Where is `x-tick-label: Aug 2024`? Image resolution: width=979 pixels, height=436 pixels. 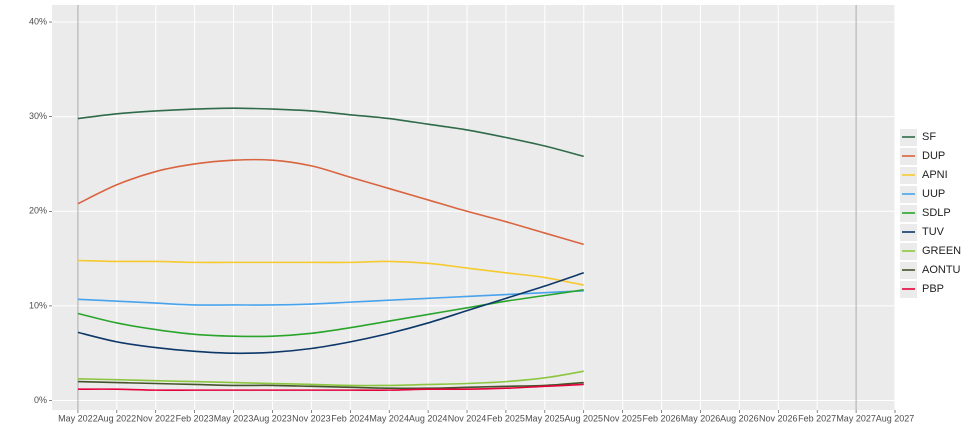
x-tick-label: Aug 2024 is located at coordinates (428, 418).